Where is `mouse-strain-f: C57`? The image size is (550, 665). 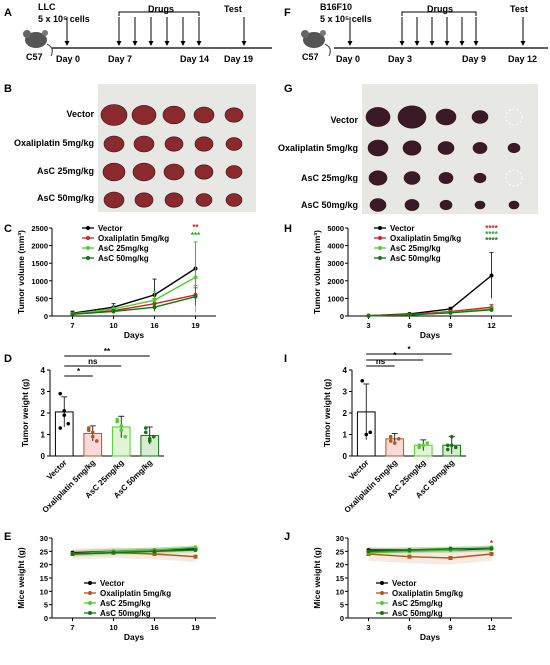
mouse-strain-f: C57 is located at coordinates (310, 57).